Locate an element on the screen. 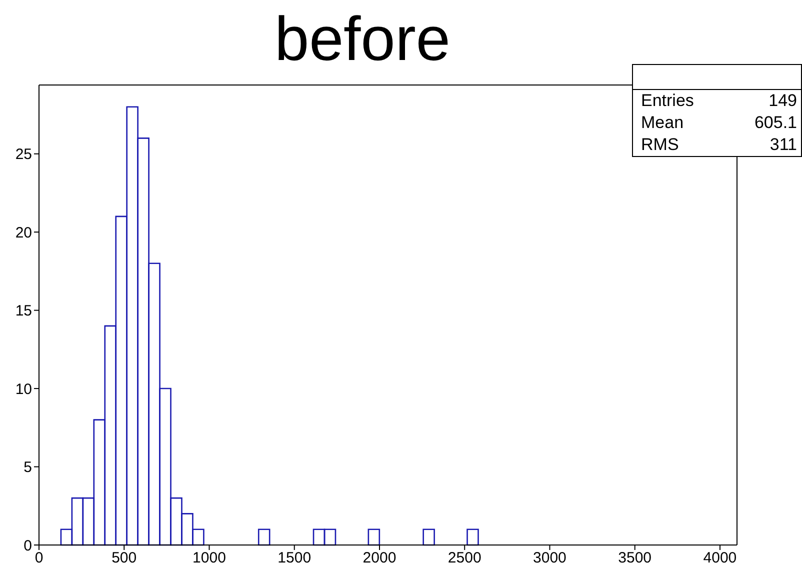 This screenshot has width=802, height=566. x-tick-label: 3000 is located at coordinates (549, 558).